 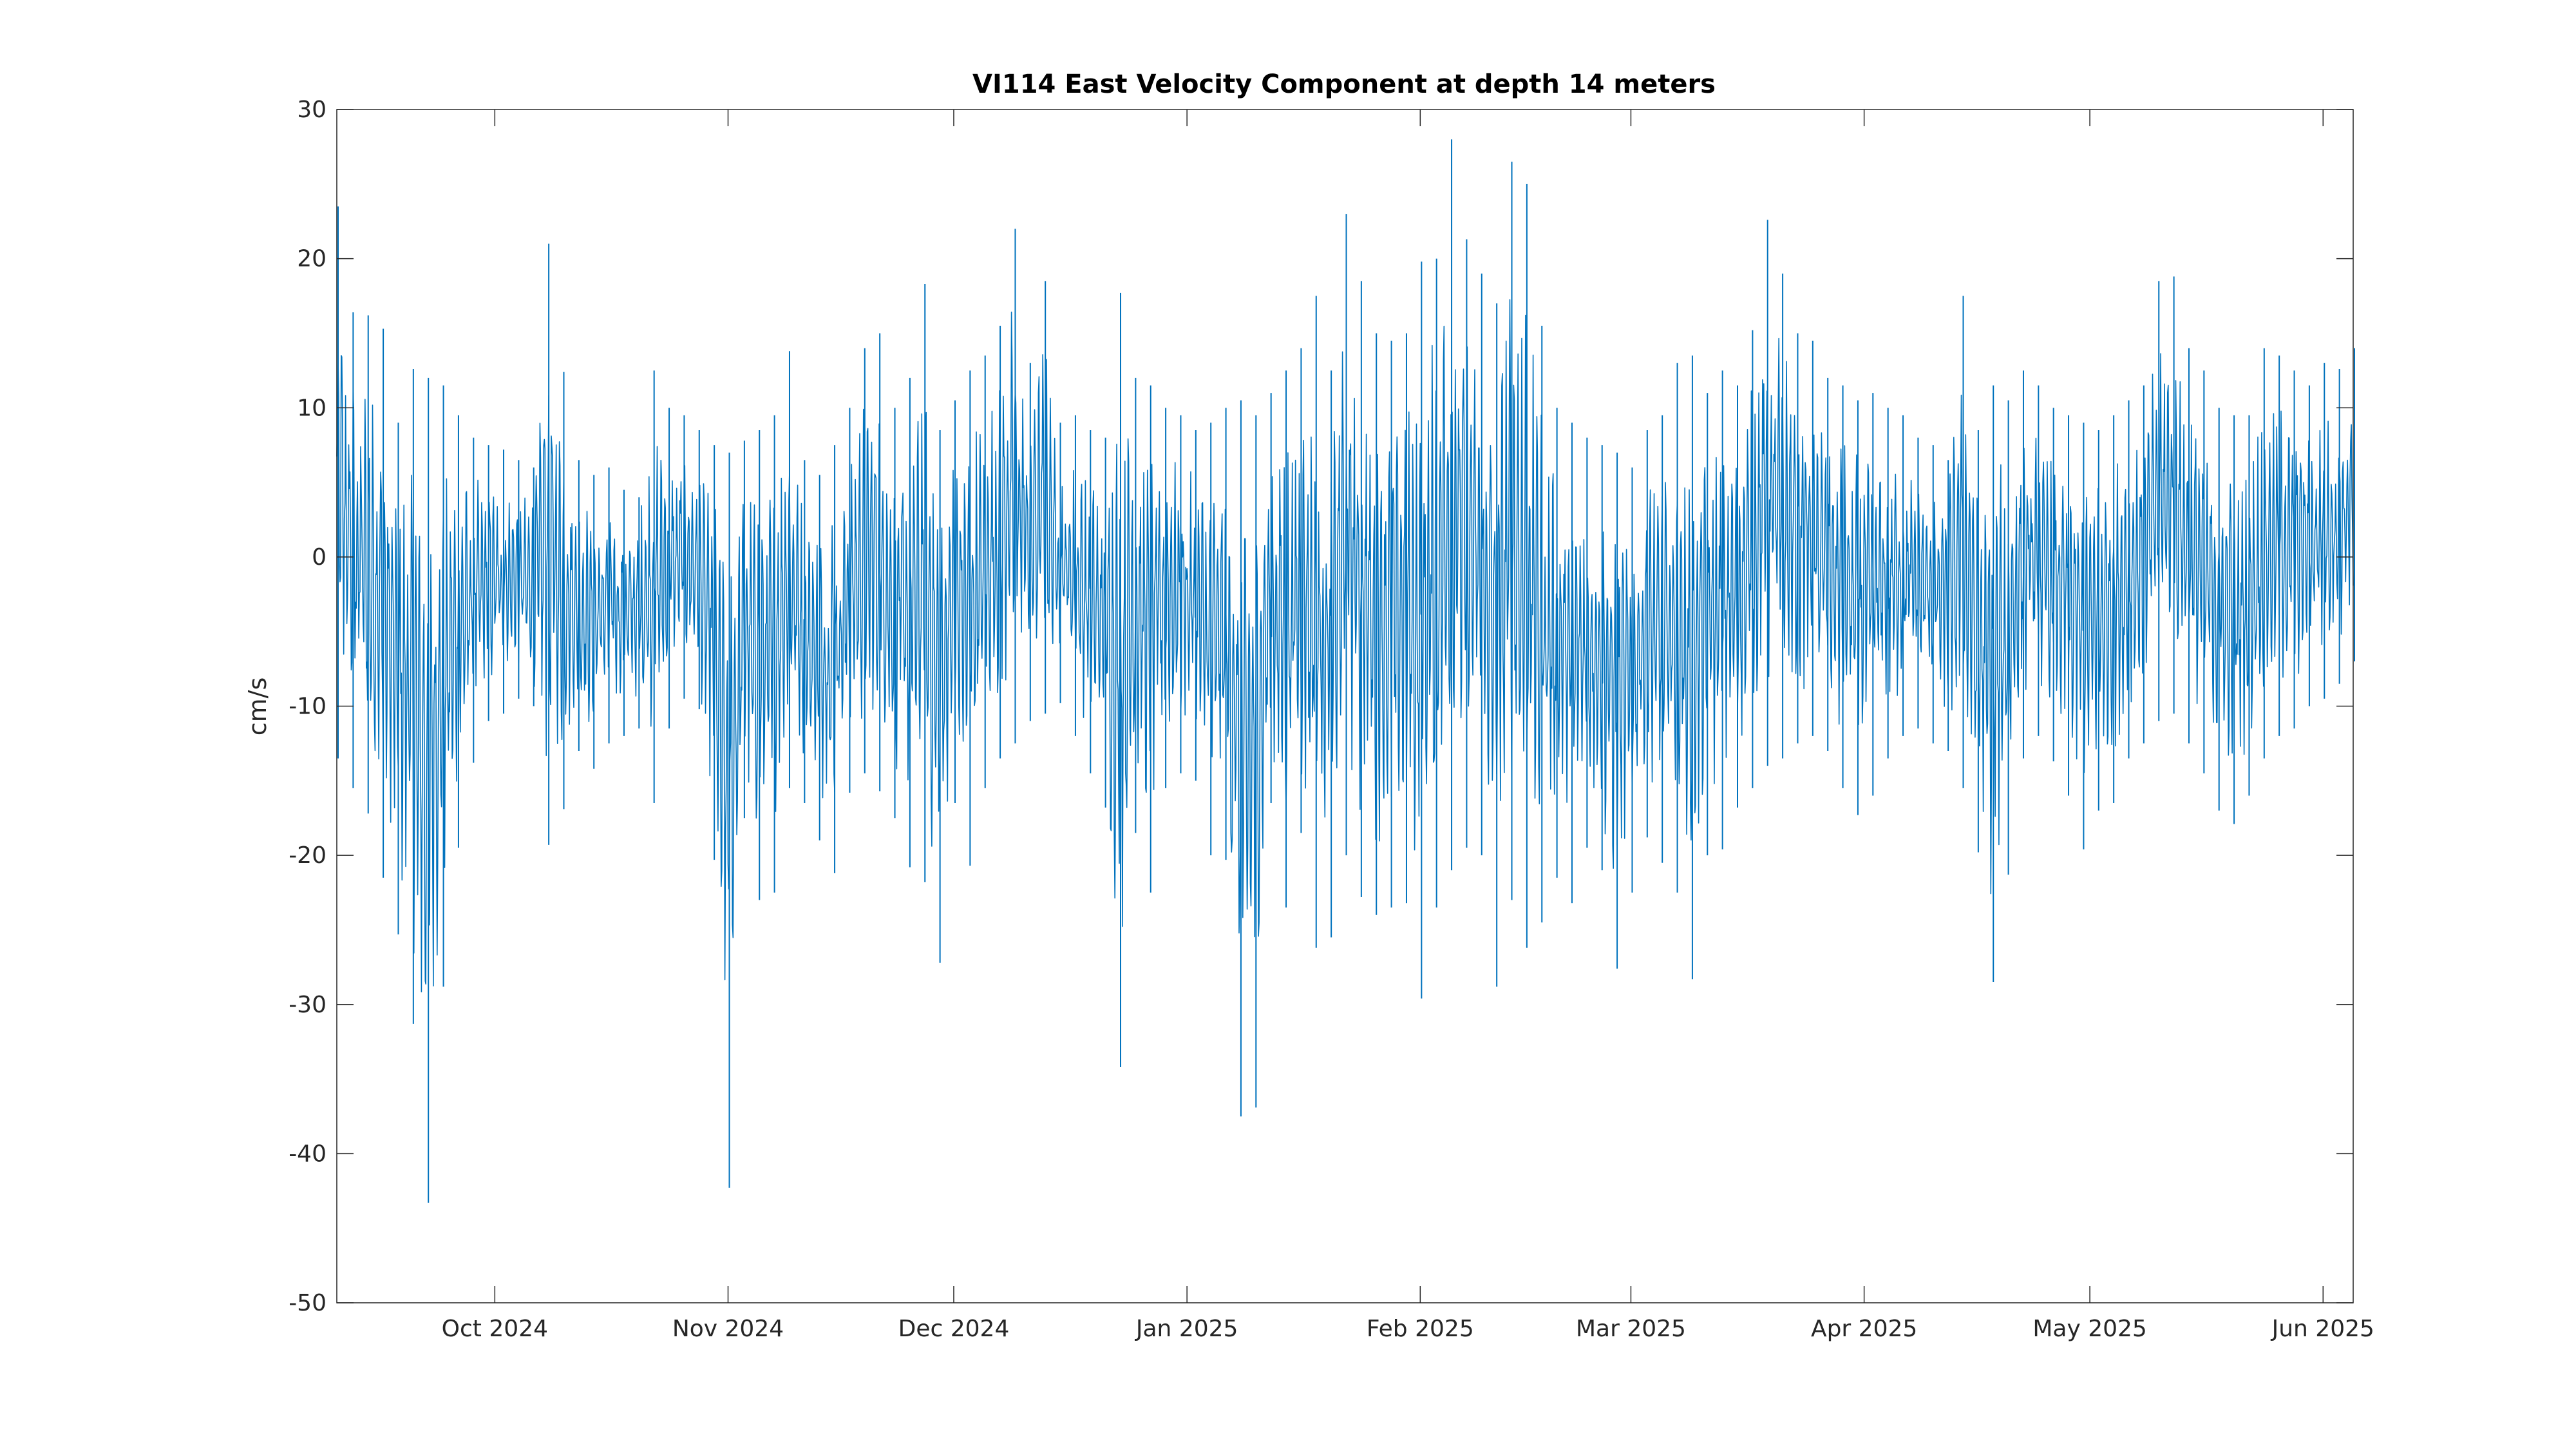 I want to click on y-tick-label: -20, so click(x=308, y=855).